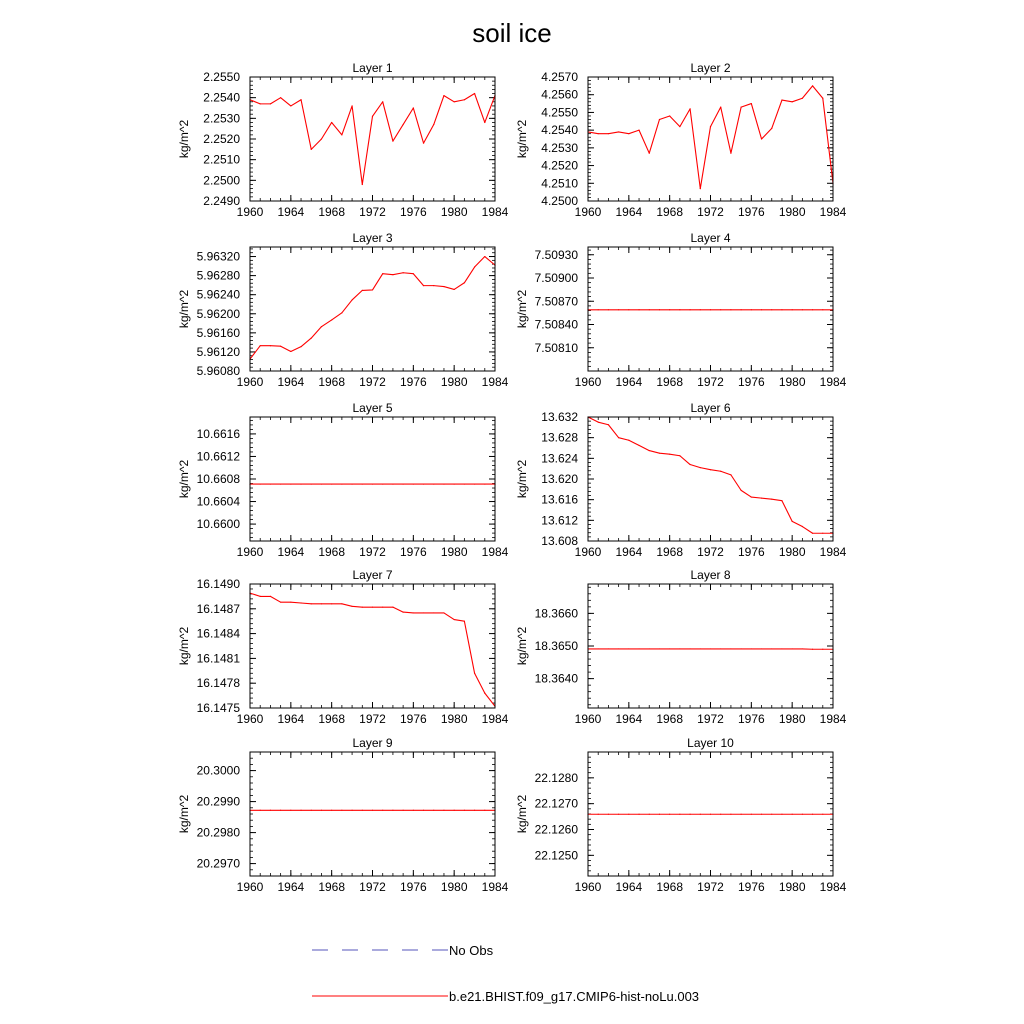 This screenshot has height=1024, width=1024. What do you see at coordinates (290, 887) in the screenshot?
I see `x-tick-label: 1964` at bounding box center [290, 887].